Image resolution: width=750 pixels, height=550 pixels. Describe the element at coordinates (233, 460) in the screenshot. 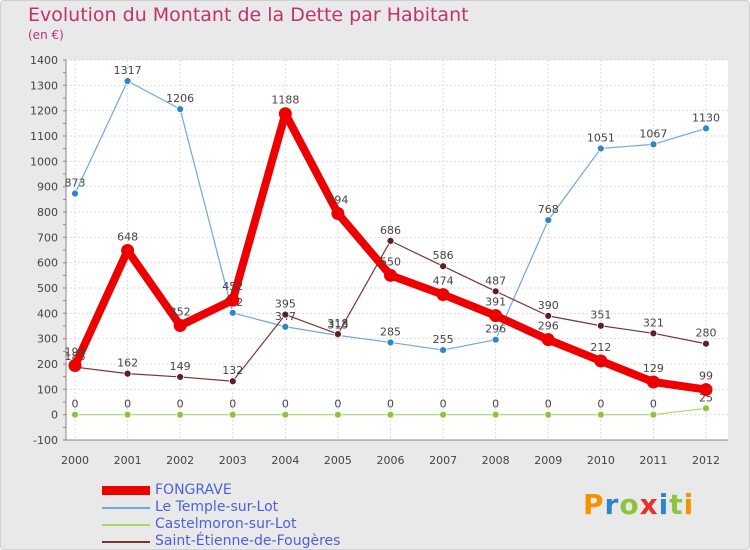

I see `x-tick-label: 2003` at that location.